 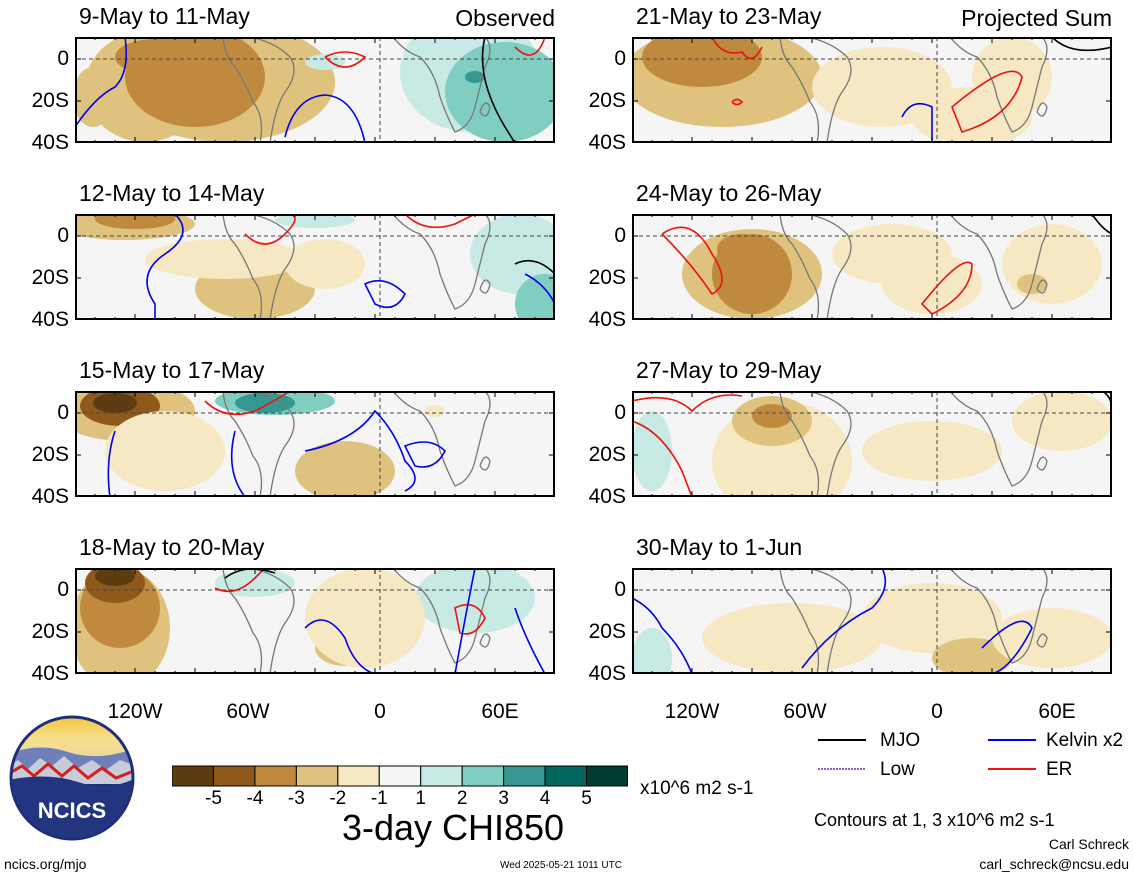 I want to click on panel-title: 27-May to 29-May, so click(x=729, y=370).